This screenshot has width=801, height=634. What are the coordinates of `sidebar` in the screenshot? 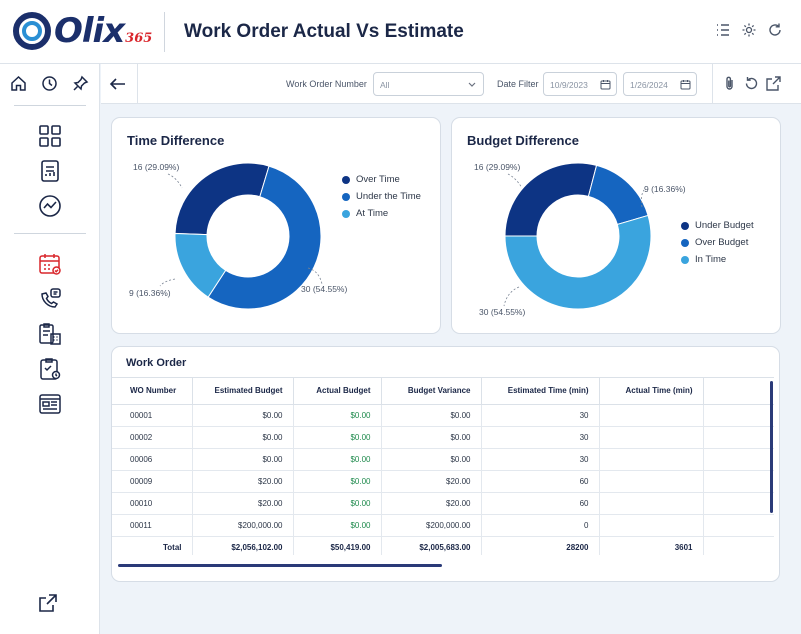 It's located at (50, 349).